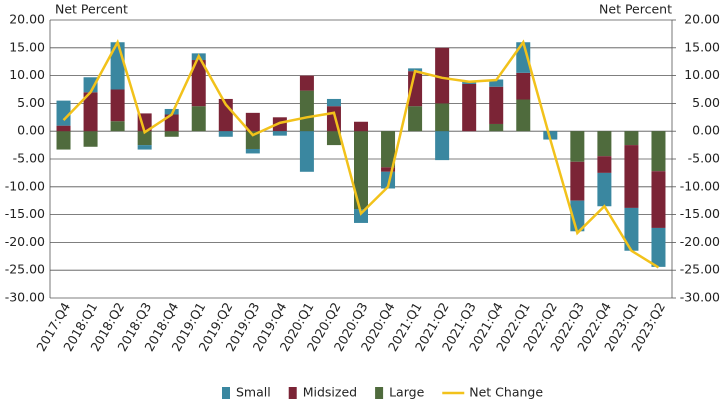  I want to click on y-tick-label: -25.00, so click(25, 269).